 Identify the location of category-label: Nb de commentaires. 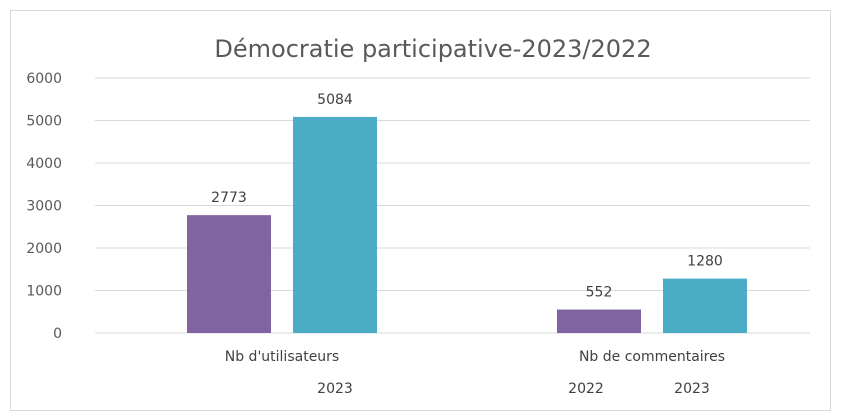
(652, 357).